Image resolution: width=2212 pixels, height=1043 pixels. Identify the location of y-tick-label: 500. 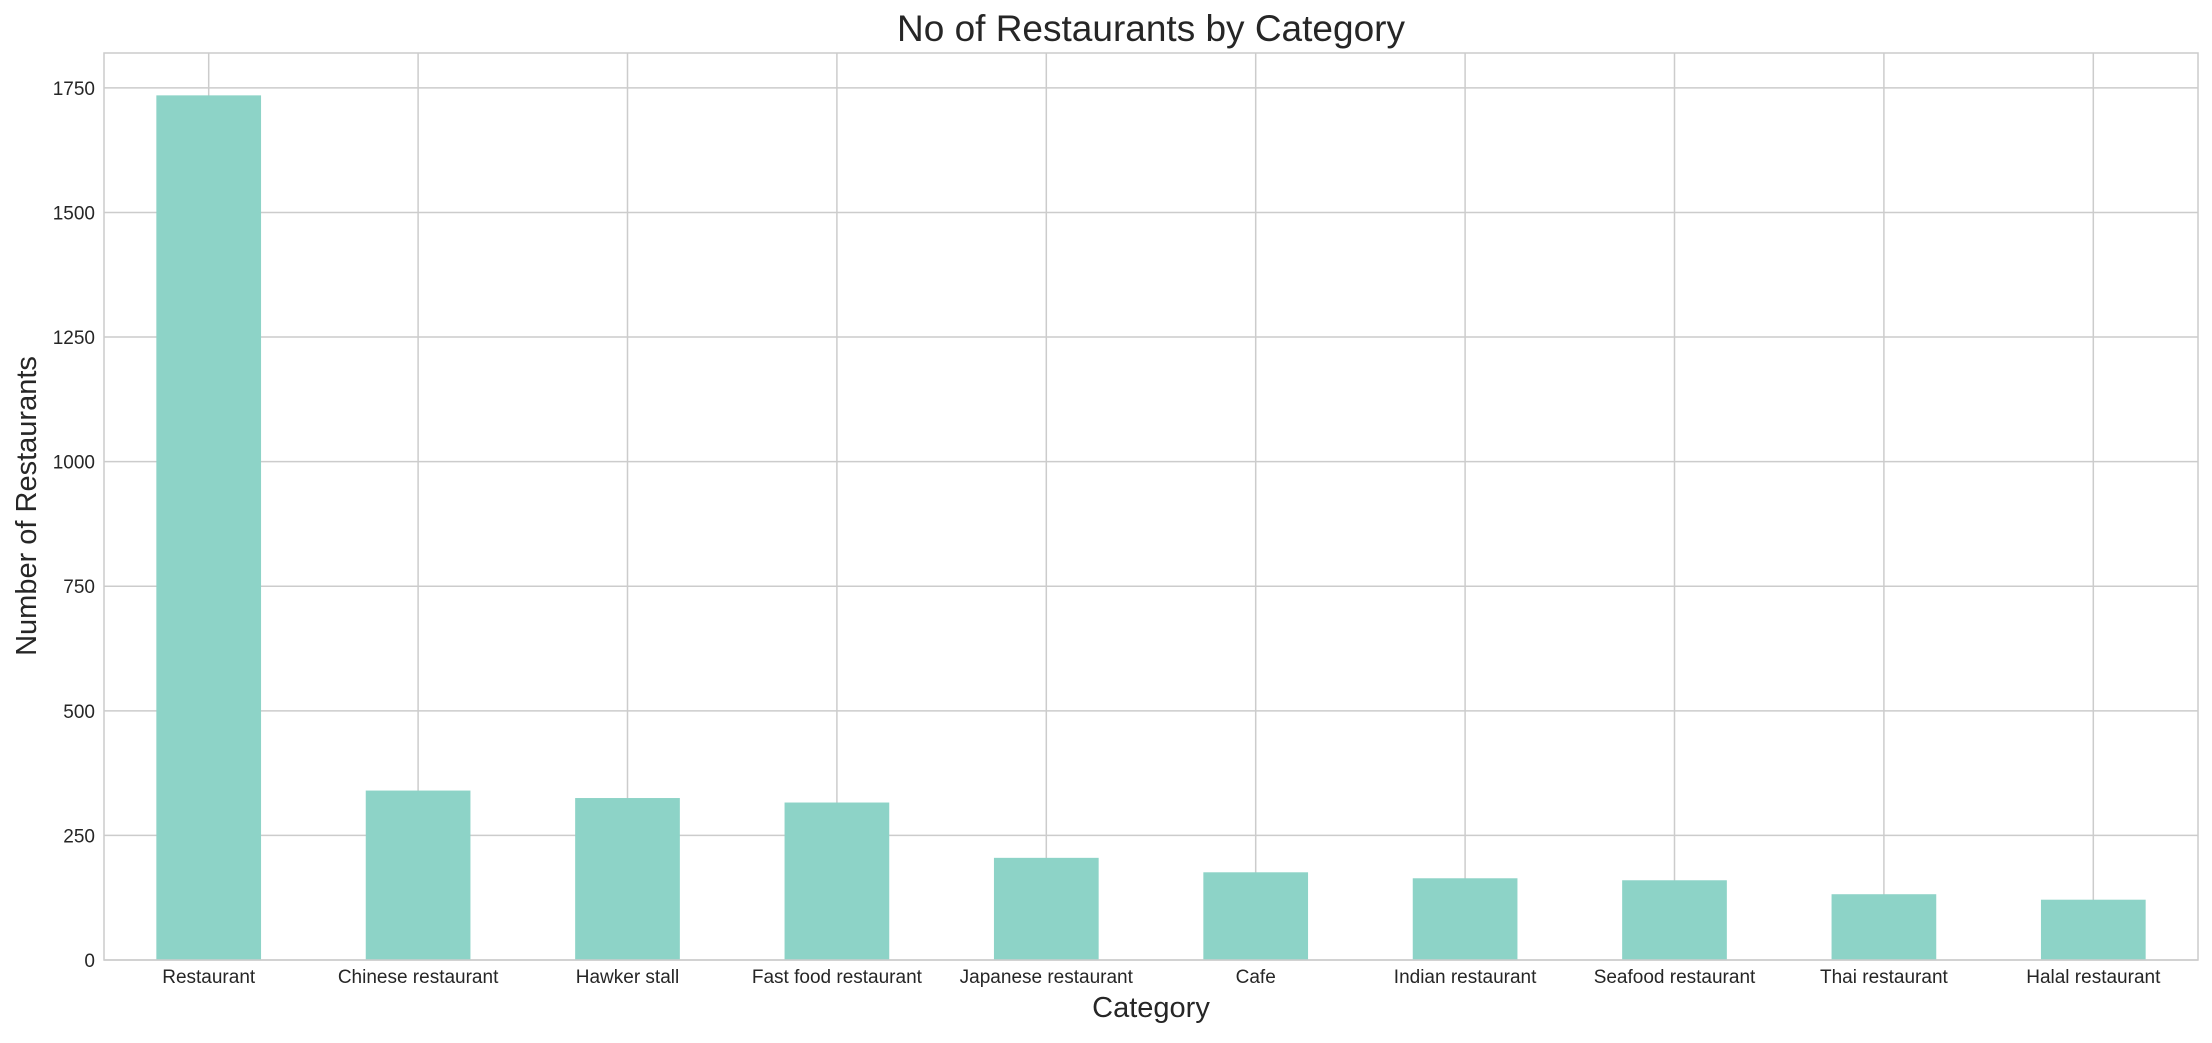
(79, 712).